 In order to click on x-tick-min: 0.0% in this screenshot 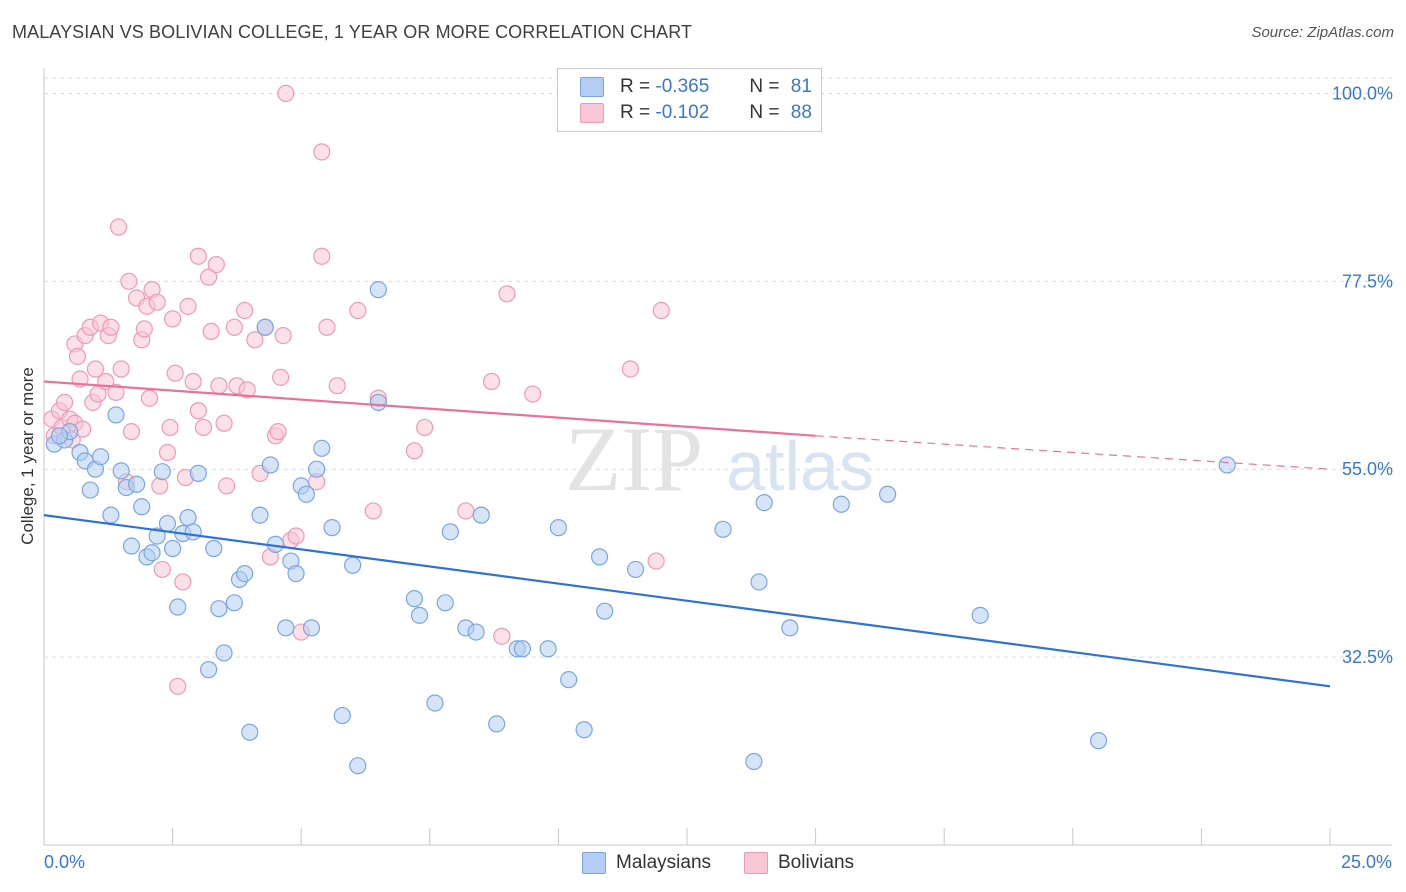, I will do `click(65, 862)`.